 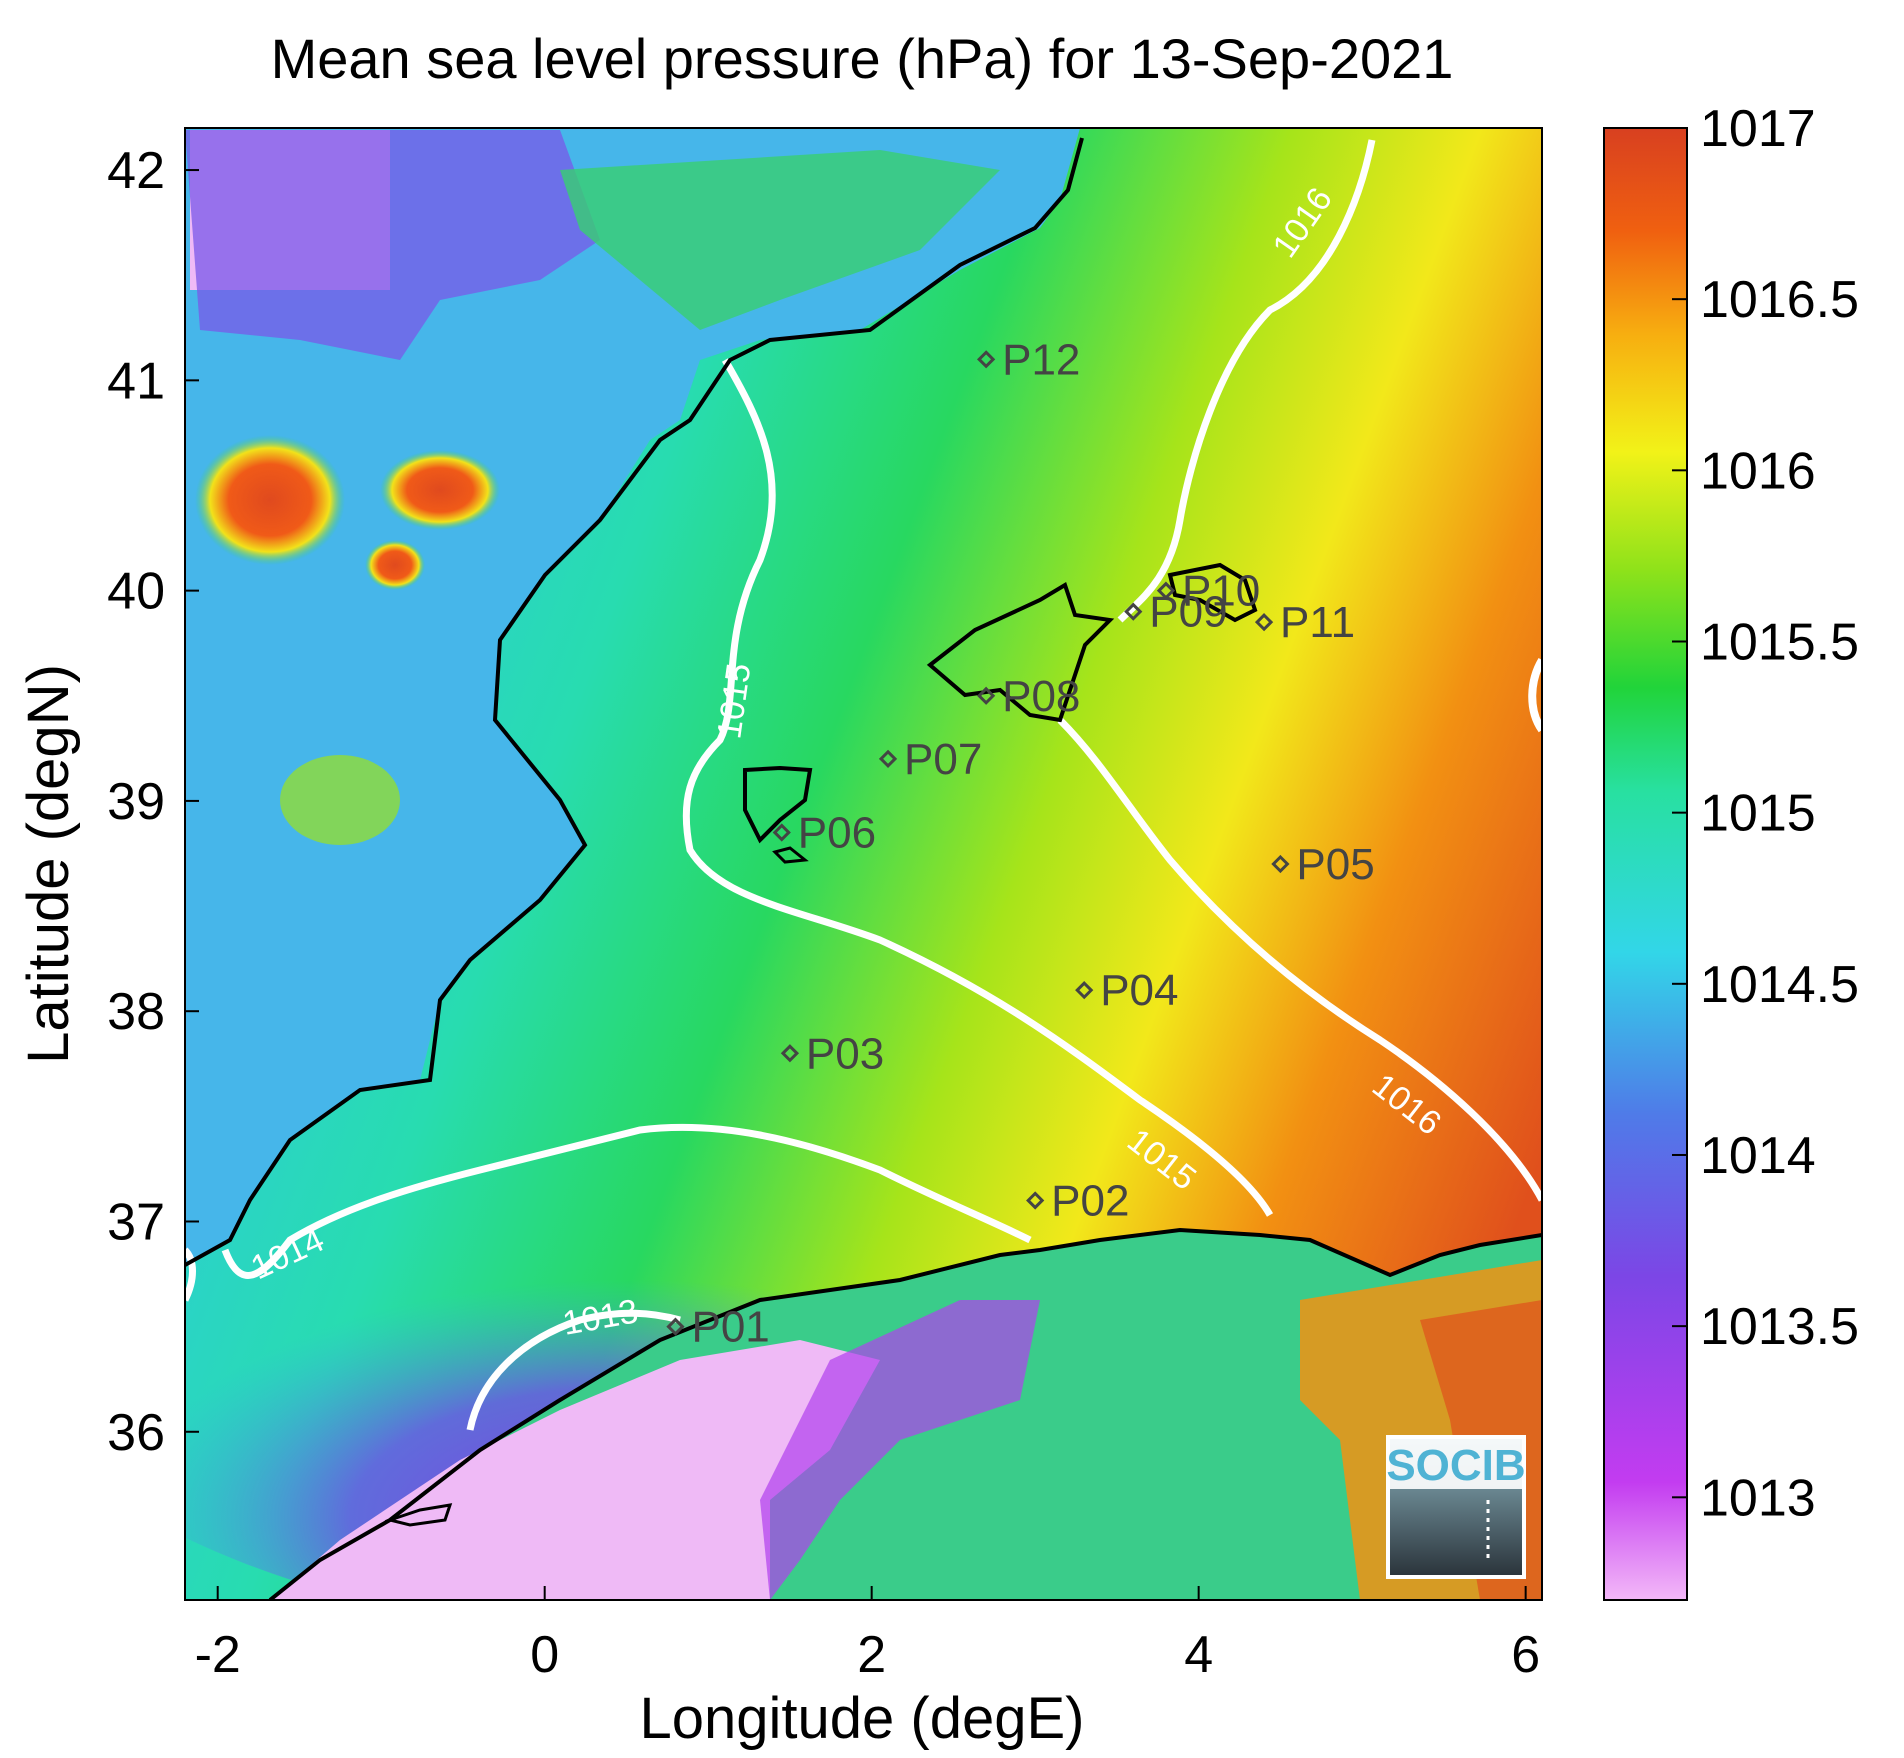 I want to click on isobar-1016-east, so click(x=1535, y=695).